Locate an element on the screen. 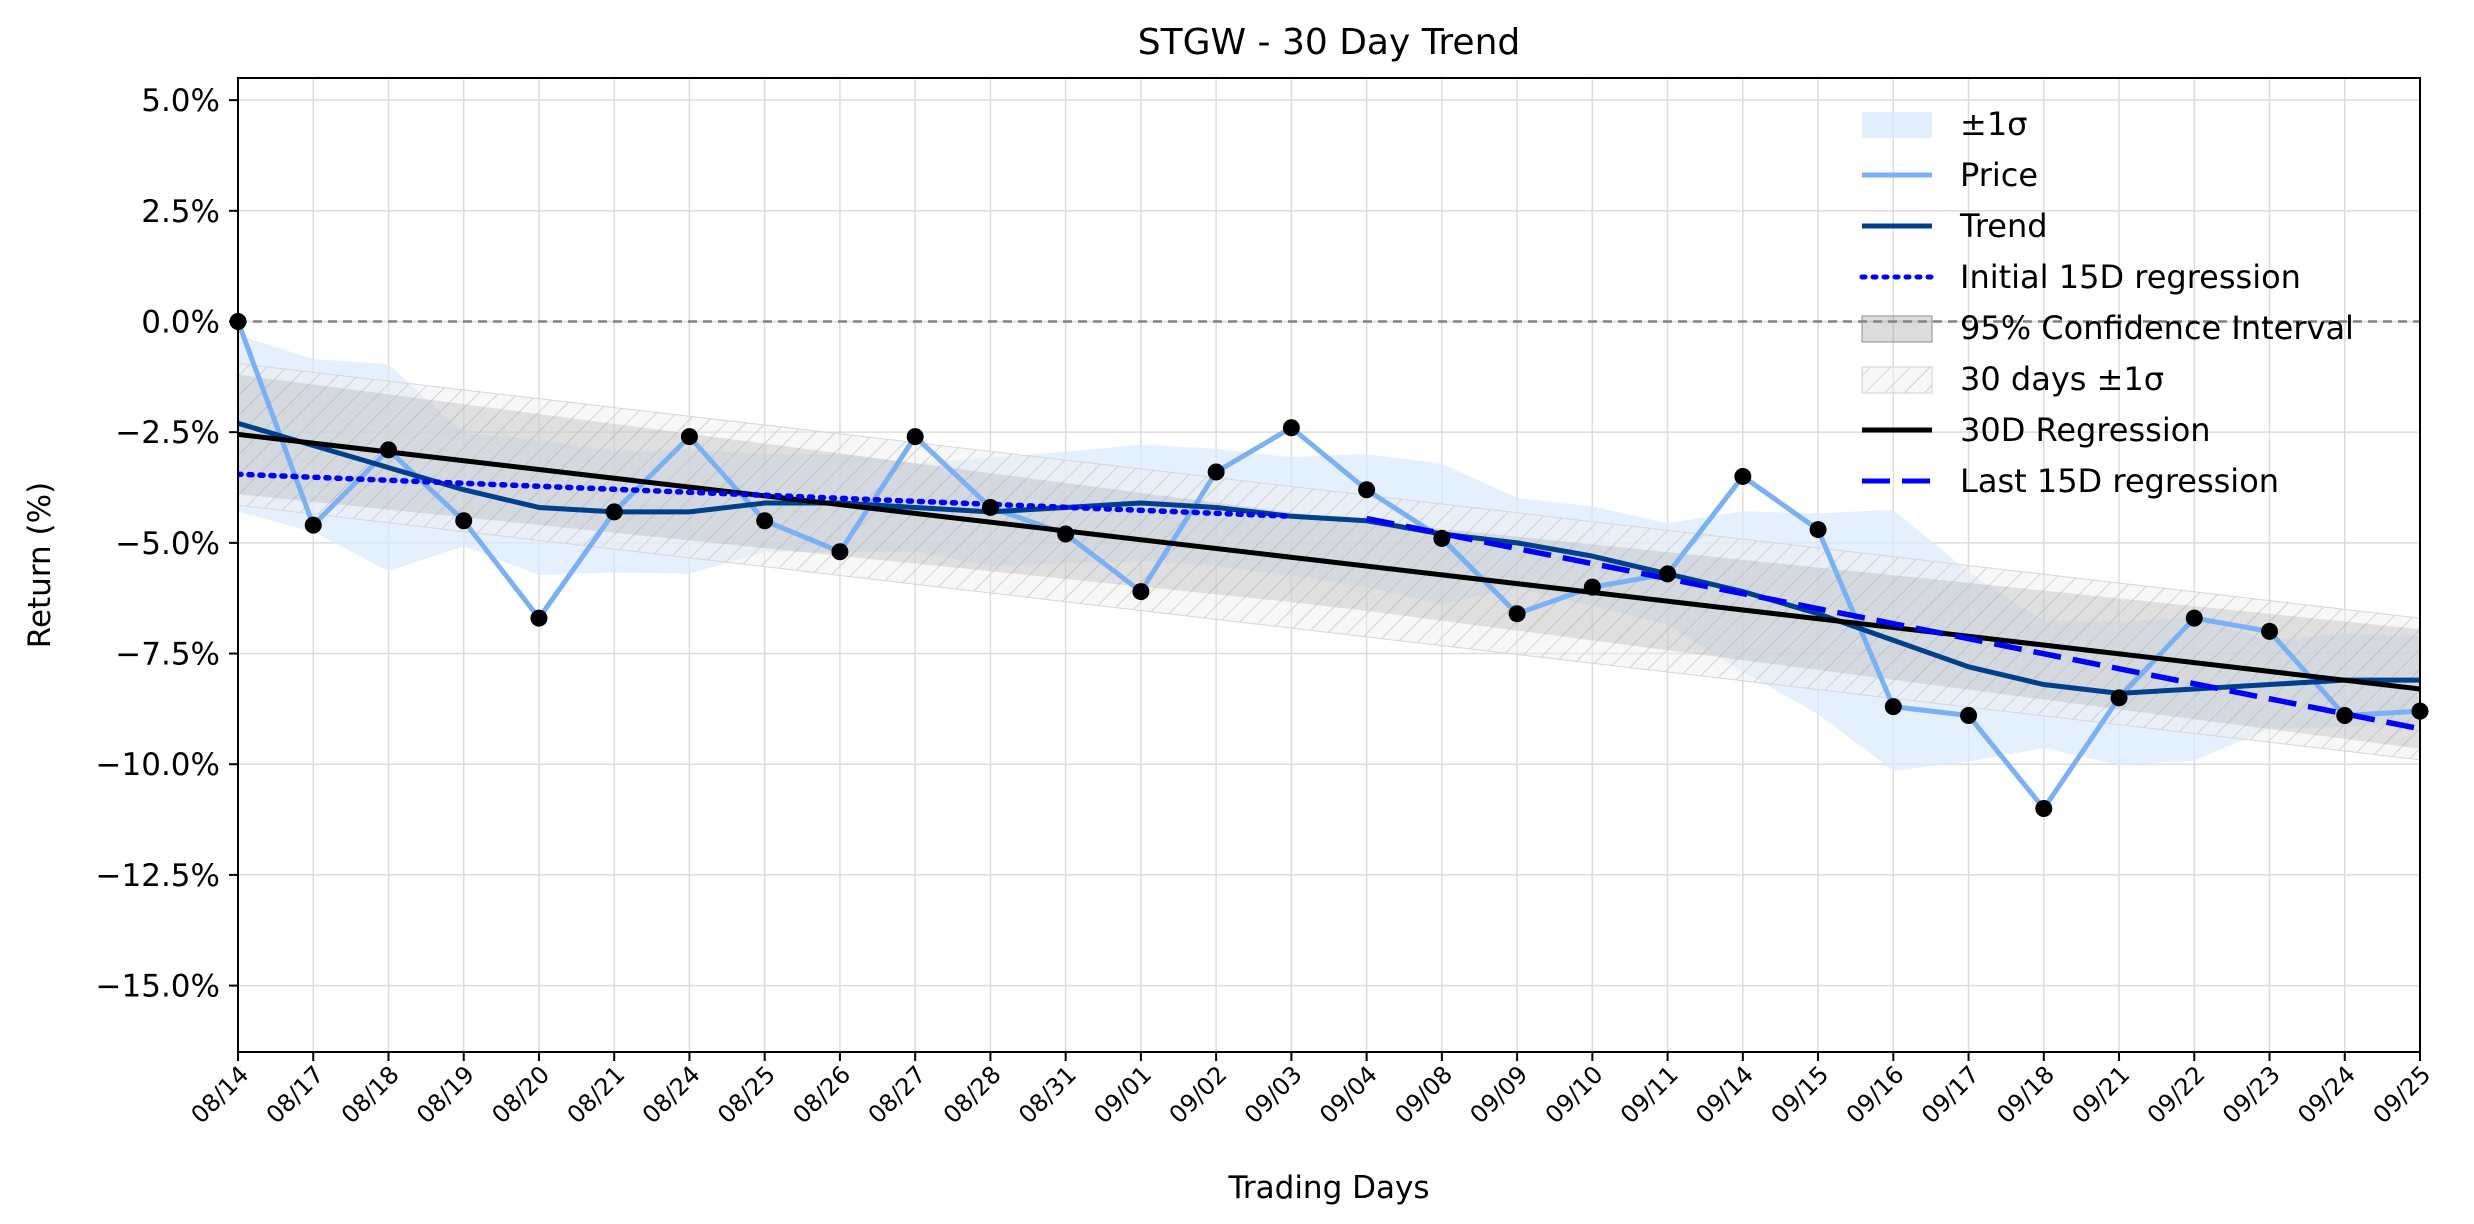 This screenshot has width=2474, height=1224. legend-item: 95% Confidence Interval is located at coordinates (2107, 328).